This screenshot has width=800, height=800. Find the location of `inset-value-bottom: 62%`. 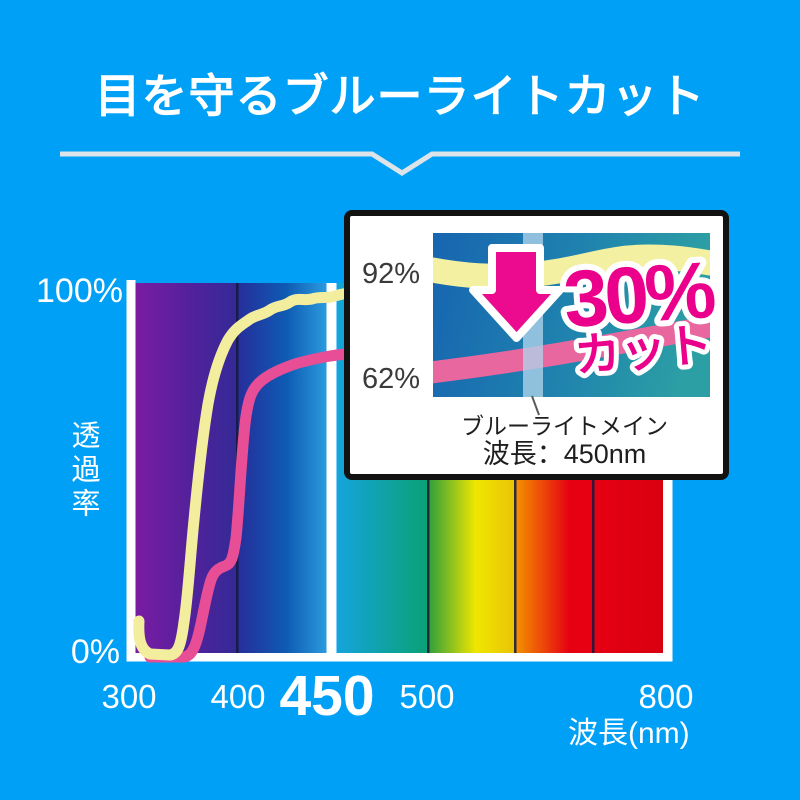

inset-value-bottom: 62% is located at coordinates (391, 379).